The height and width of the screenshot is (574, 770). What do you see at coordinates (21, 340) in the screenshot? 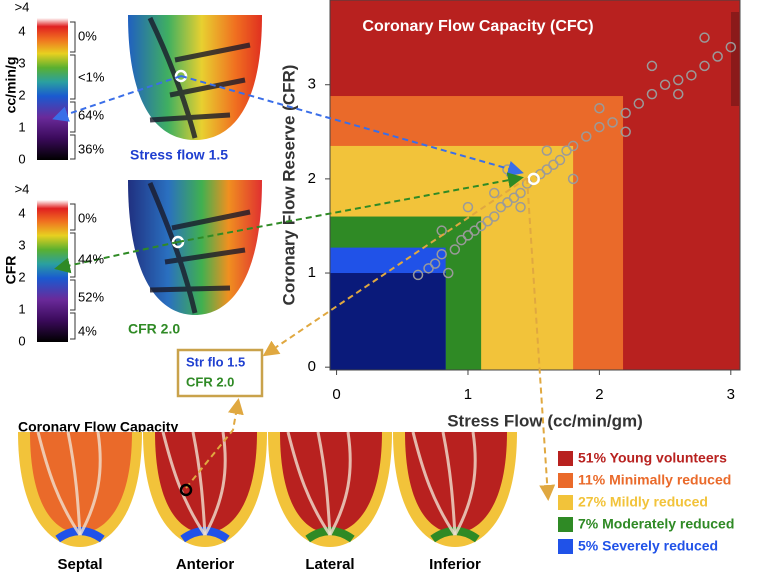
I see `colorbar-tick-label: 0` at bounding box center [21, 340].